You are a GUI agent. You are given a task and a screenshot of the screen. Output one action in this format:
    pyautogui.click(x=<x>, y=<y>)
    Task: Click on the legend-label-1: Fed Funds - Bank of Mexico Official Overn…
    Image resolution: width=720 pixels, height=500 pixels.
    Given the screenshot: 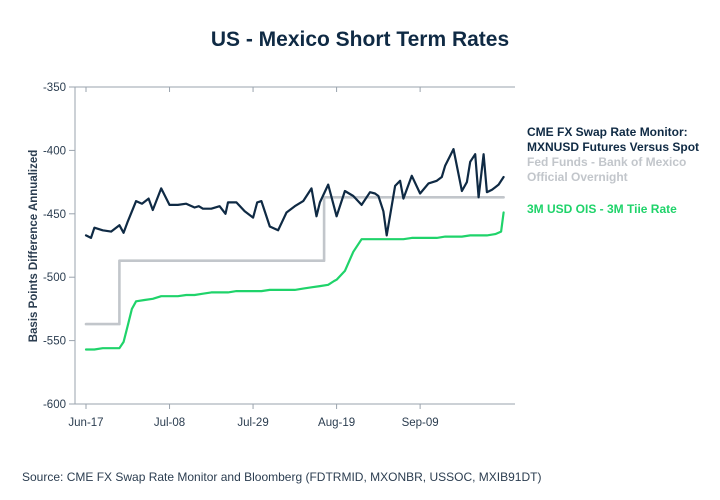 What is the action you would take?
    pyautogui.click(x=606, y=169)
    